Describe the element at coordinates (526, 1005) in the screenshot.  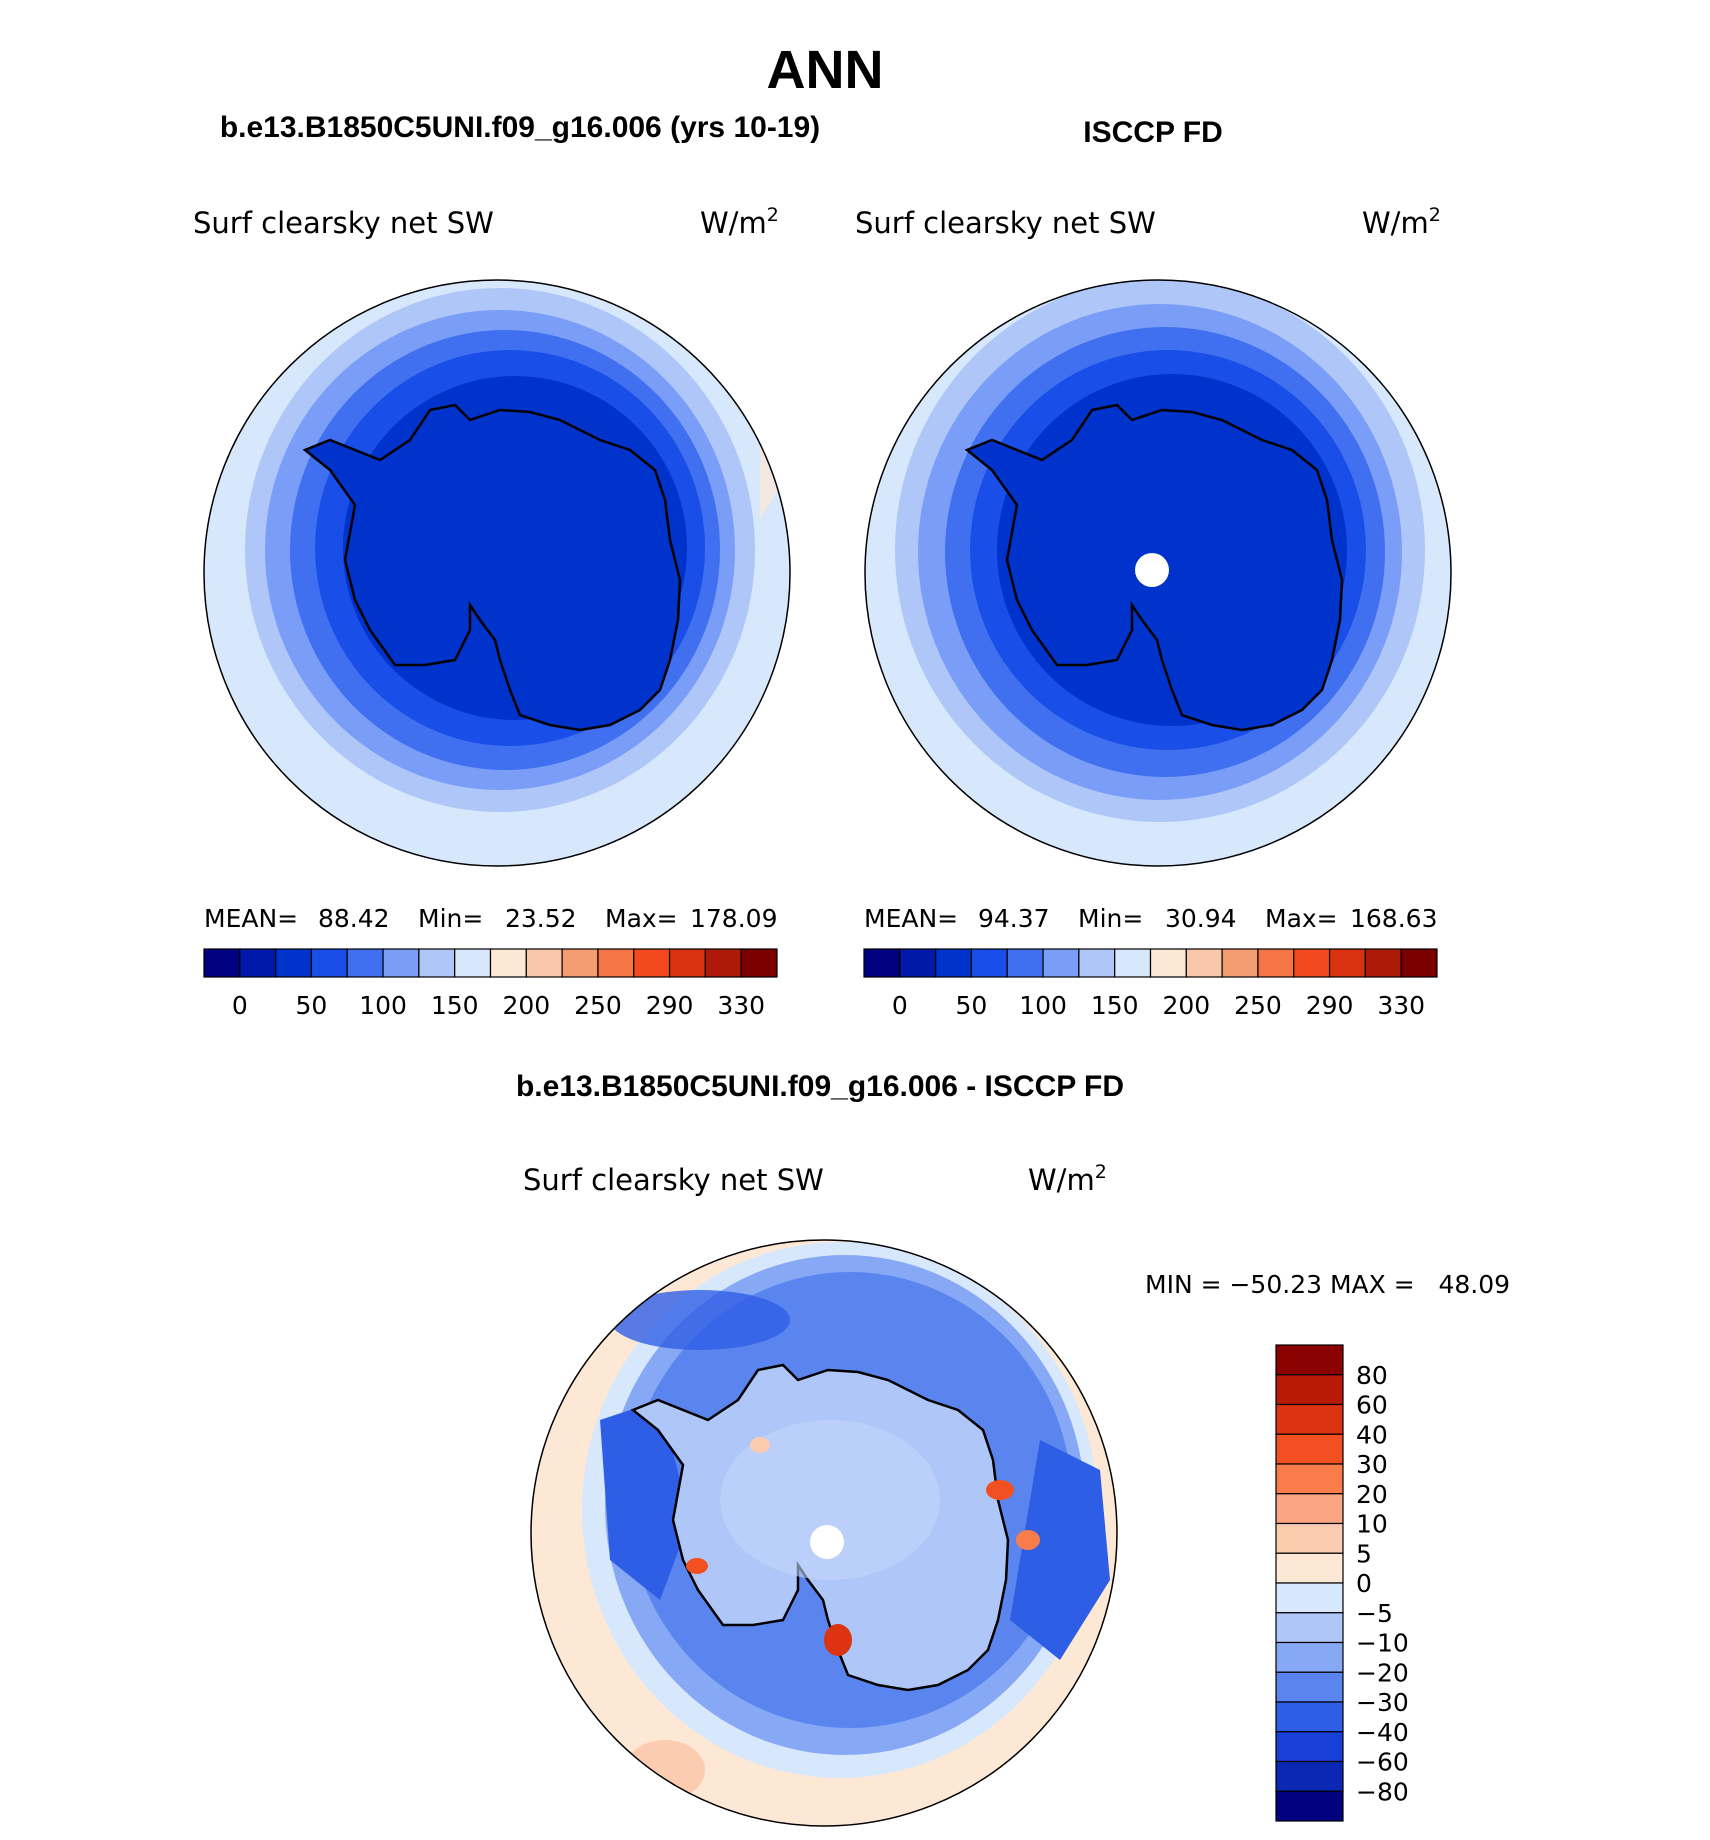
I see `panel-a-colorbar-label: 200` at that location.